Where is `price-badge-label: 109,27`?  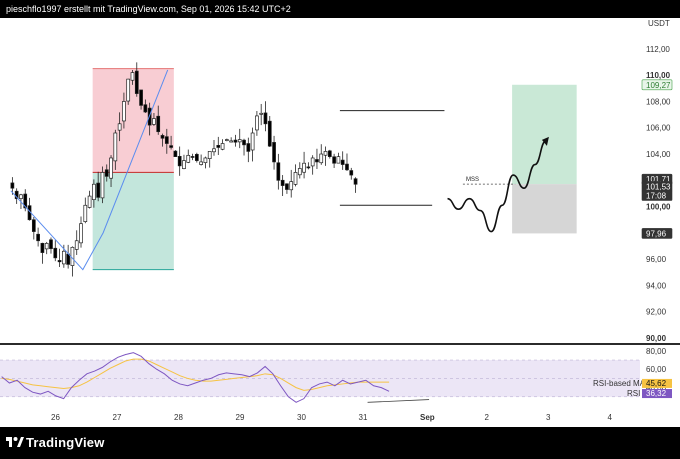
price-badge-label: 109,27 is located at coordinates (658, 85).